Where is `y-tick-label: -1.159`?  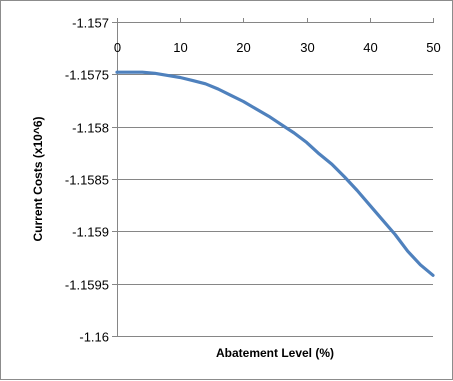 y-tick-label: -1.159 is located at coordinates (90, 232).